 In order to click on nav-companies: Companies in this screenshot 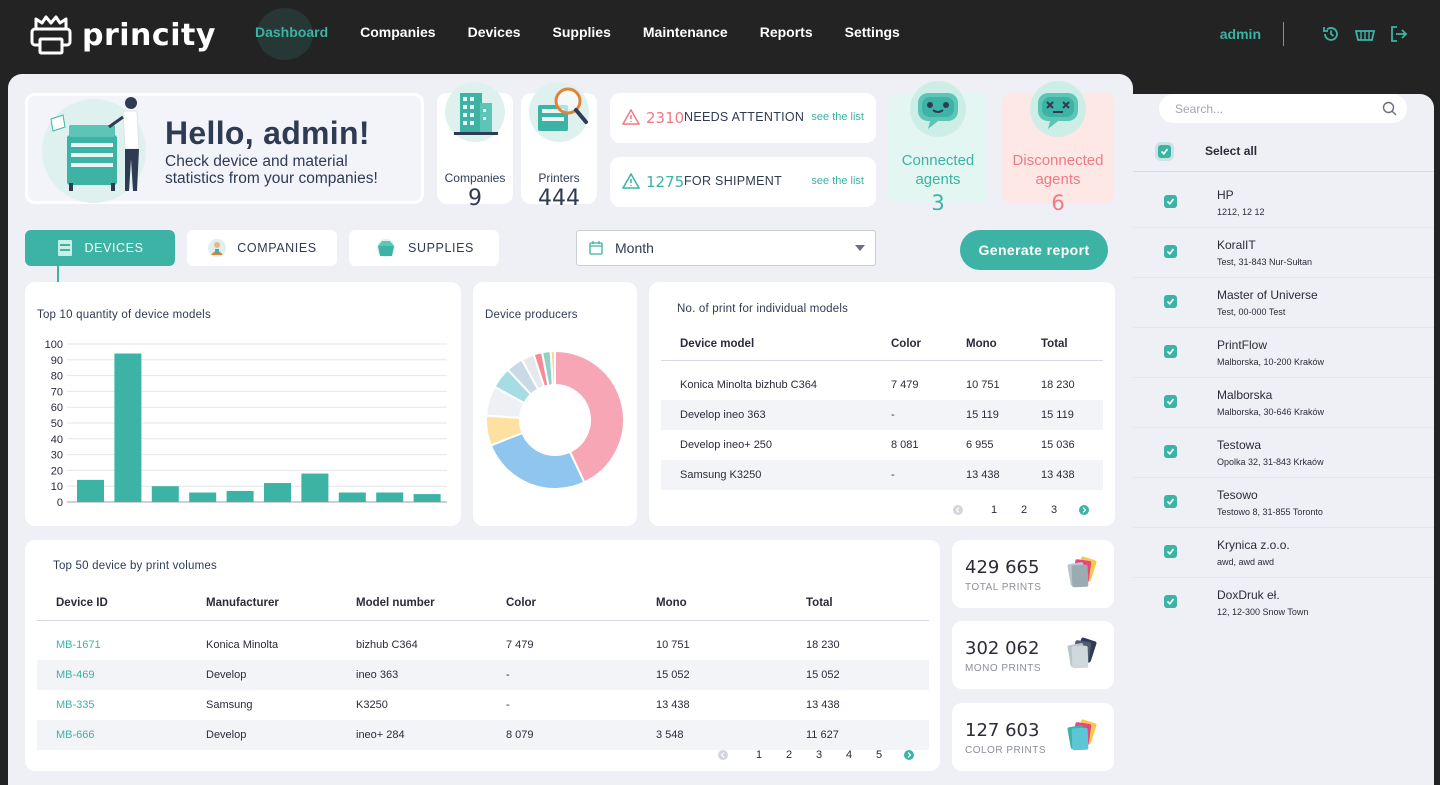, I will do `click(398, 32)`.